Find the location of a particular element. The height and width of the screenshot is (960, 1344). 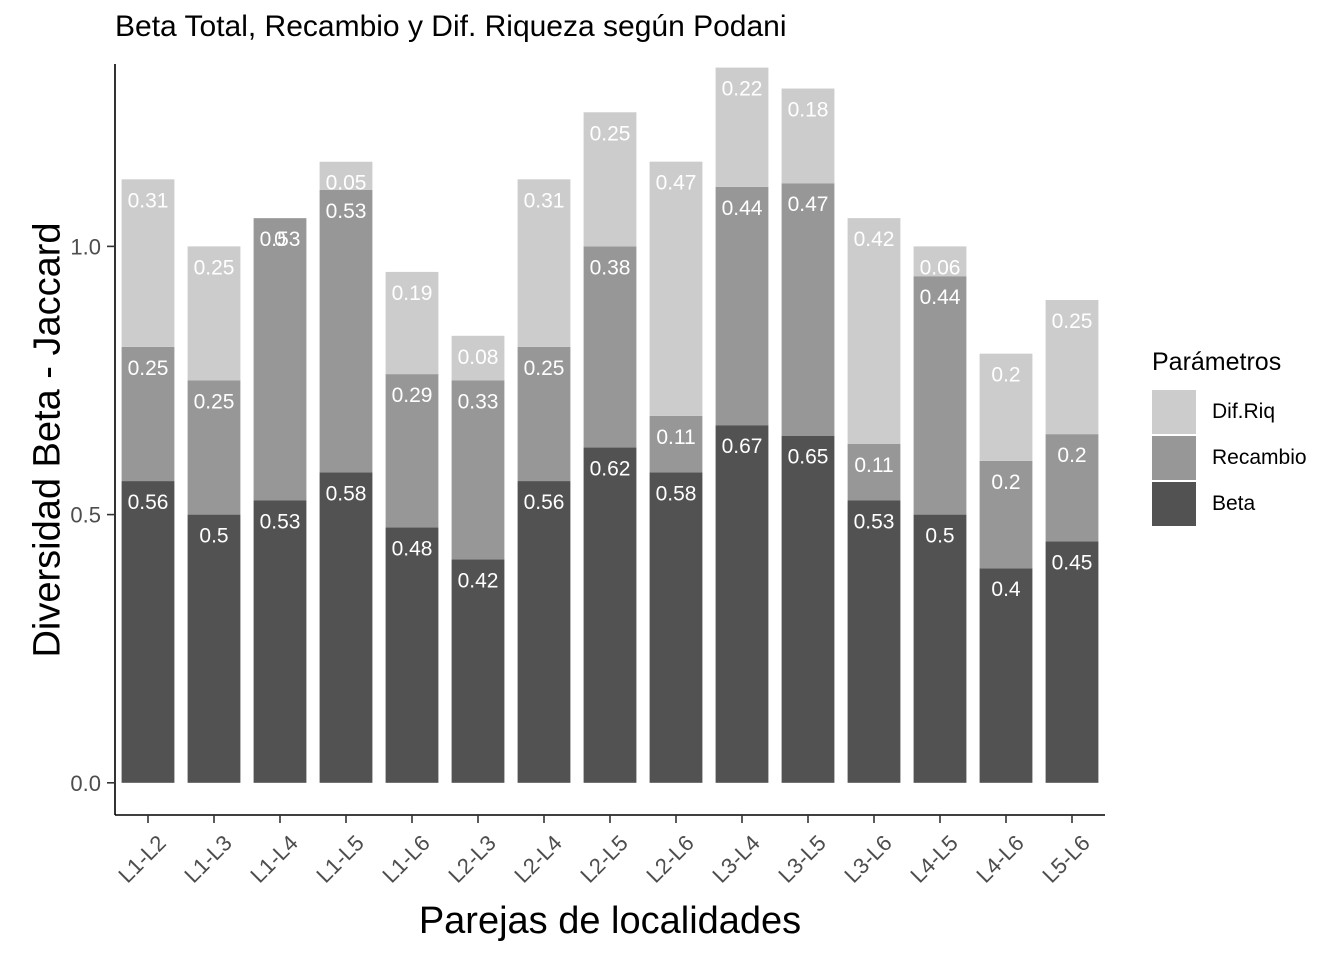

legend-label-beta: Beta is located at coordinates (1234, 503).